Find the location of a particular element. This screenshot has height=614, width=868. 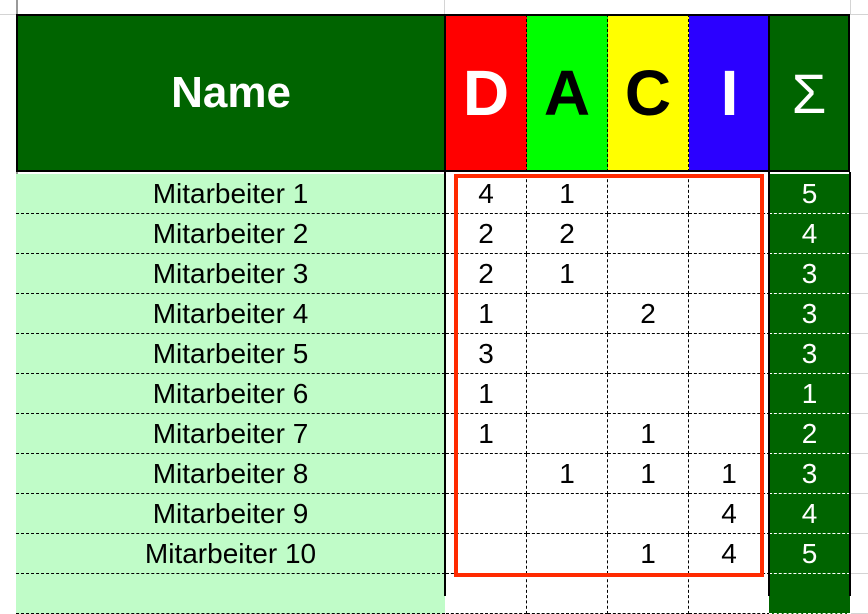

name-cell-text: Mitarbeiter 6 is located at coordinates (230, 393).